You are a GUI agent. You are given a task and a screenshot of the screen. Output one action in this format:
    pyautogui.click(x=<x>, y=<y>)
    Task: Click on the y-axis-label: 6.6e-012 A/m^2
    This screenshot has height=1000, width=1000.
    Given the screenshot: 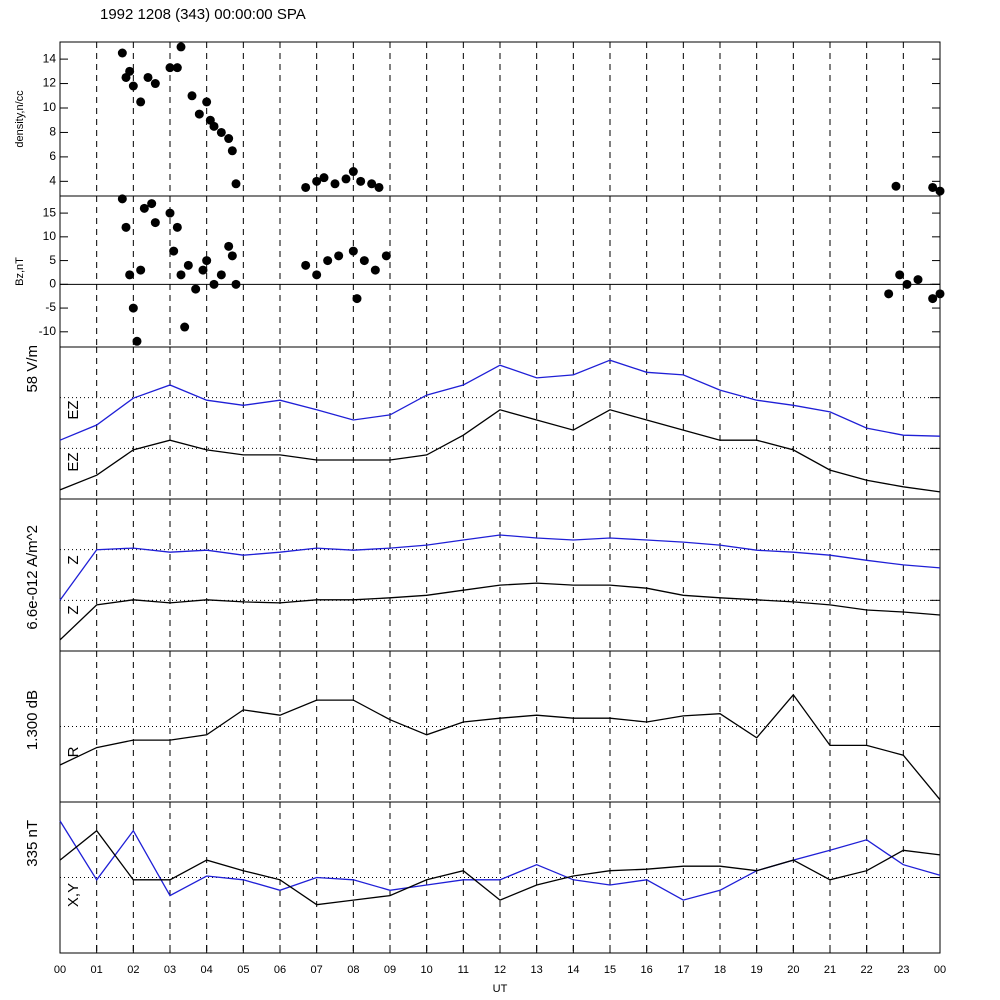 What is the action you would take?
    pyautogui.click(x=32, y=577)
    